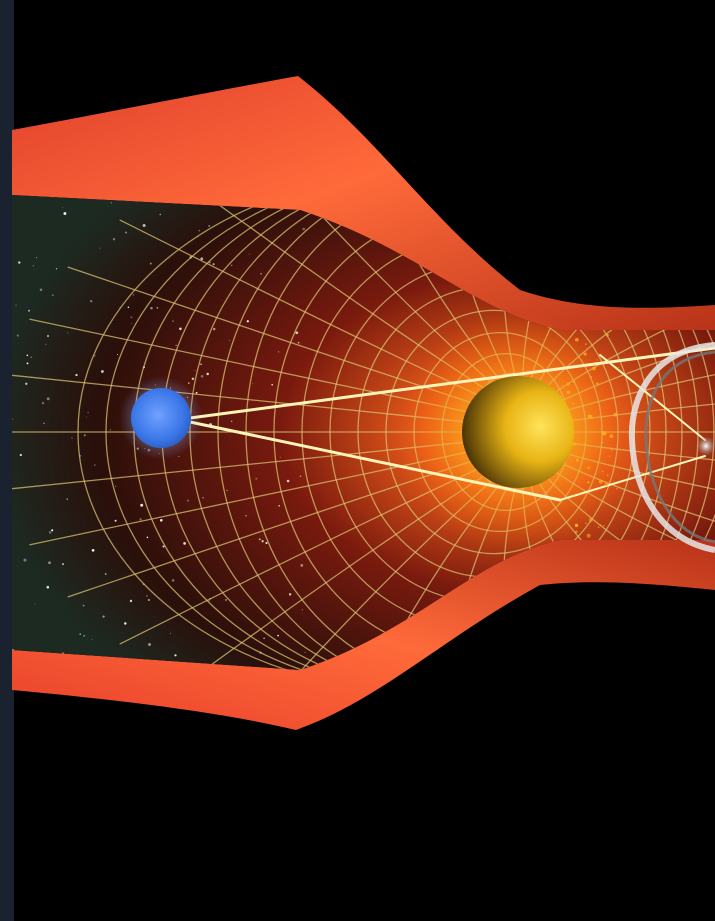 The height and width of the screenshot is (921, 715). What do you see at coordinates (7, 460) in the screenshot?
I see `left-starfield-strip` at bounding box center [7, 460].